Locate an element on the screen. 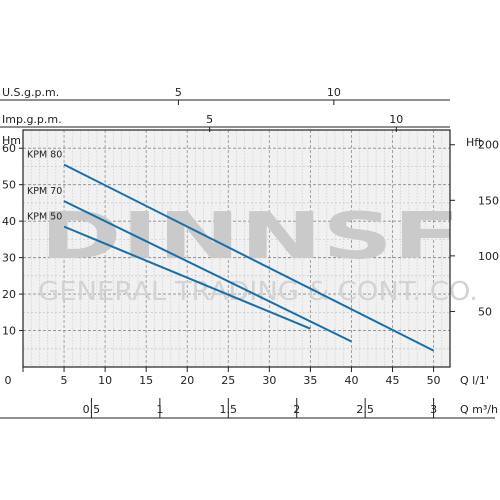 This screenshot has height=500, width=500. y-left-unit-label: Hm is located at coordinates (11, 140).